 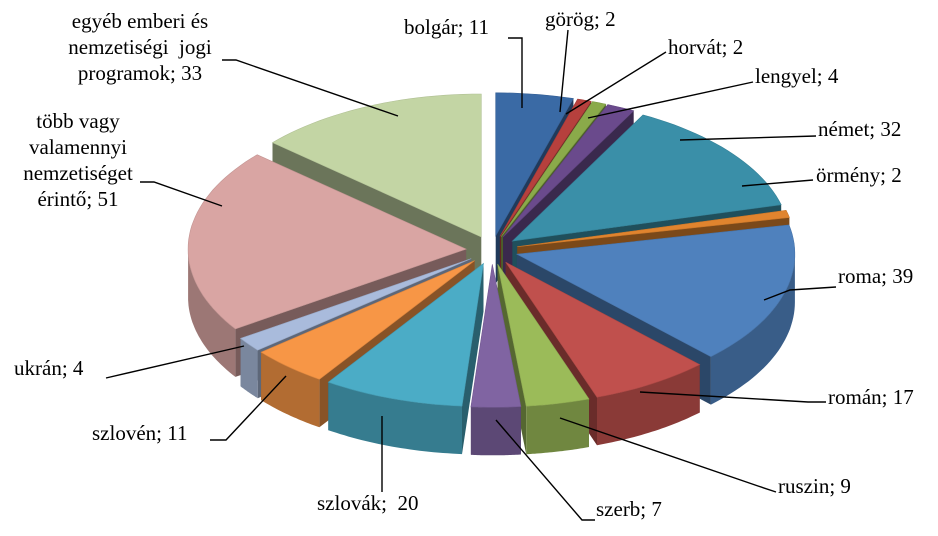 I want to click on slice-szlovak, so click(x=405, y=334).